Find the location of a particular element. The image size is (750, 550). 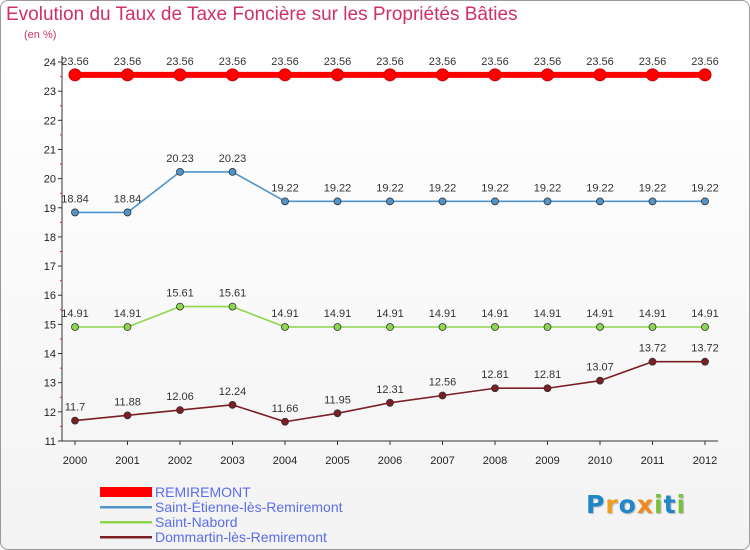

data-label: 12.24 is located at coordinates (233, 392).